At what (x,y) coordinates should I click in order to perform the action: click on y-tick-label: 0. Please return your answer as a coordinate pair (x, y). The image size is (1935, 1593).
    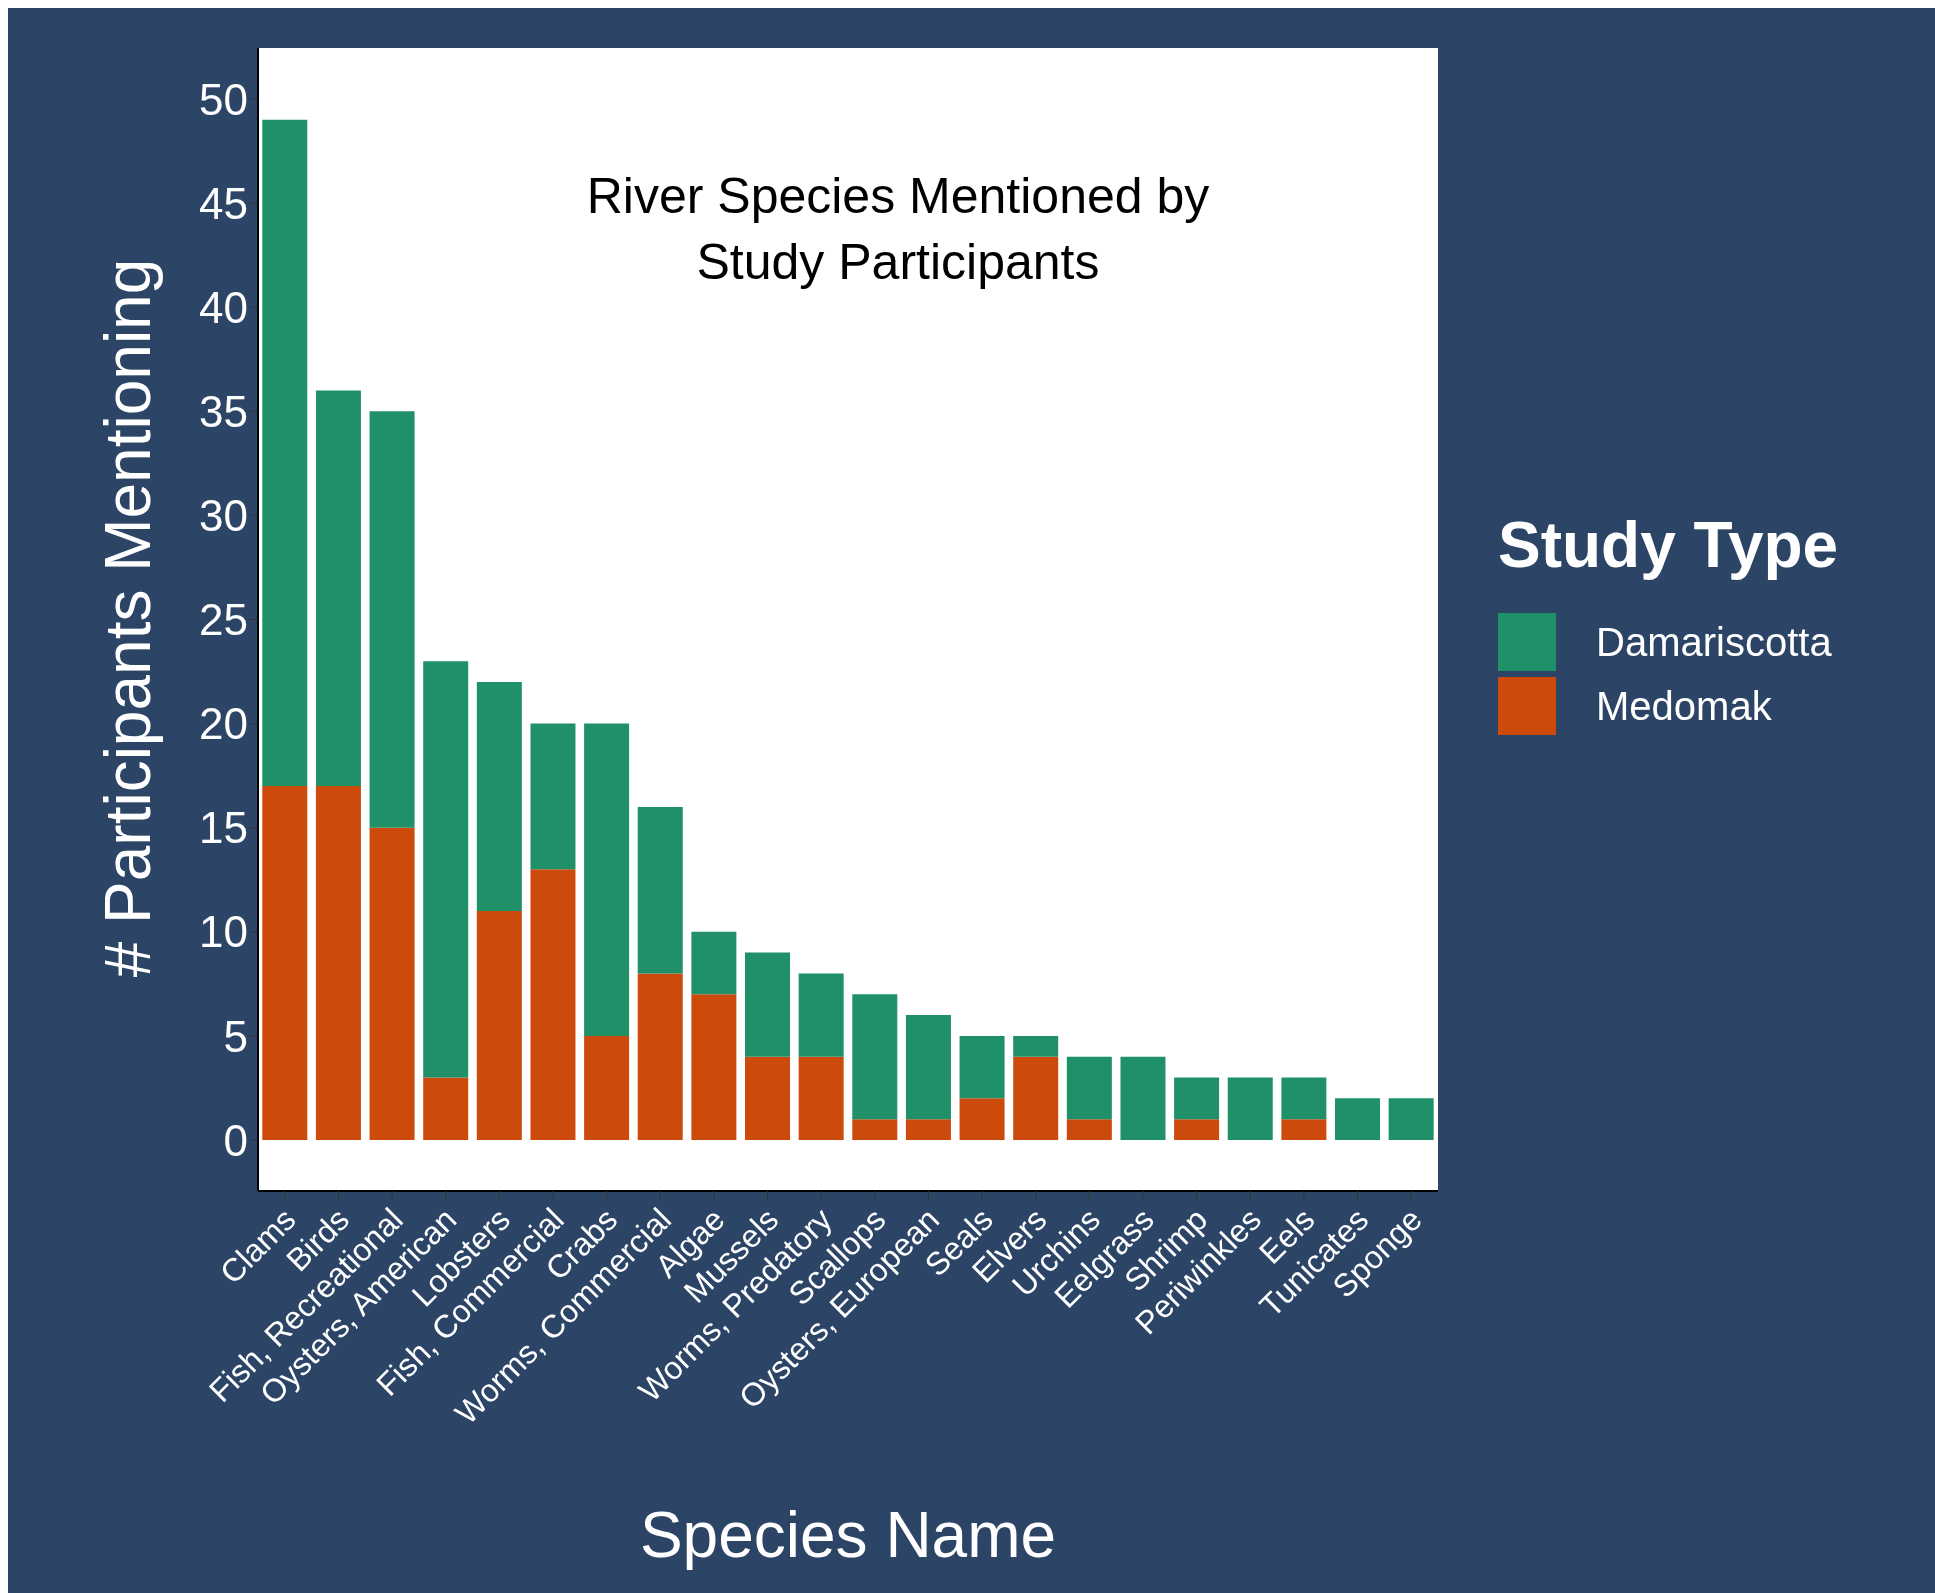
    Looking at the image, I should click on (235, 1140).